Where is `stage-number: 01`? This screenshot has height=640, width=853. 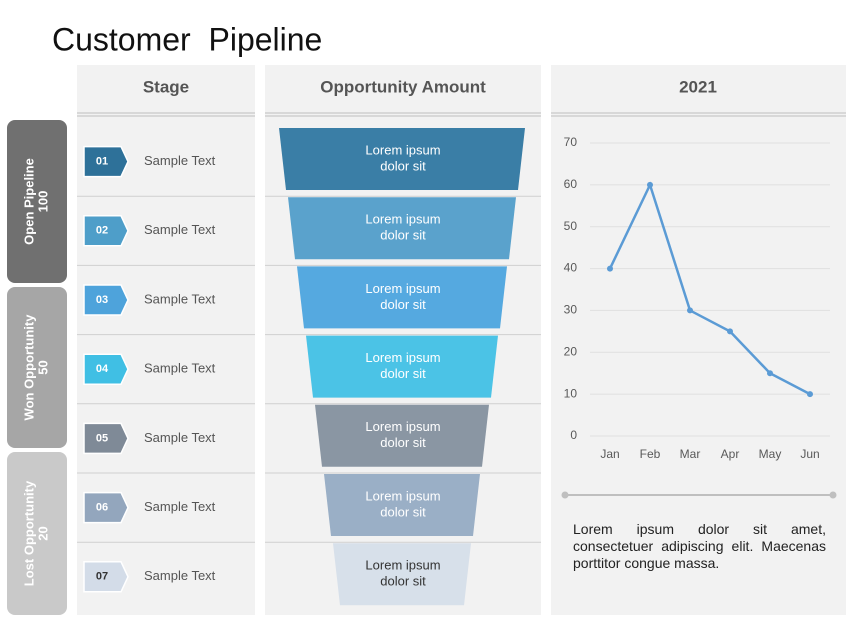
stage-number: 01 is located at coordinates (102, 162).